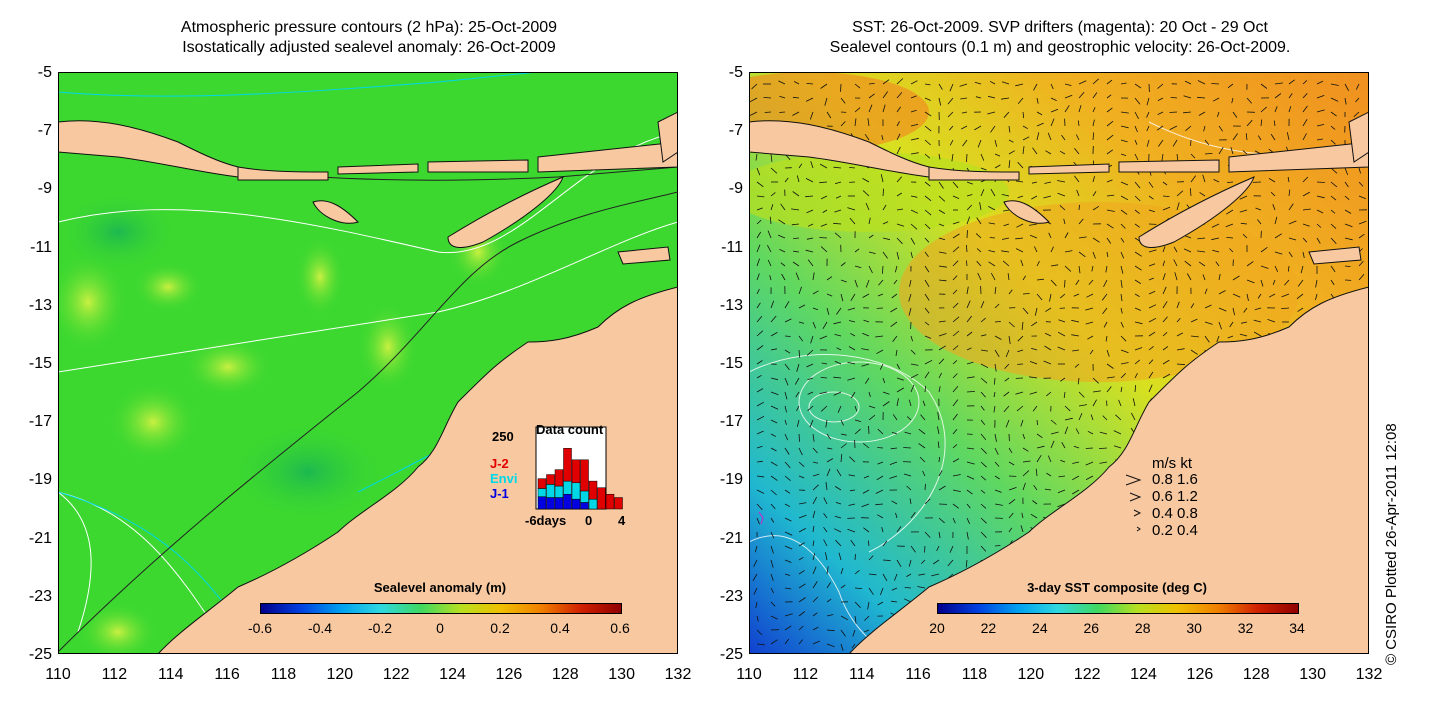  Describe the element at coordinates (1175, 496) in the screenshot. I see `velocity-legend-row-2: 0.6 1.2` at that location.